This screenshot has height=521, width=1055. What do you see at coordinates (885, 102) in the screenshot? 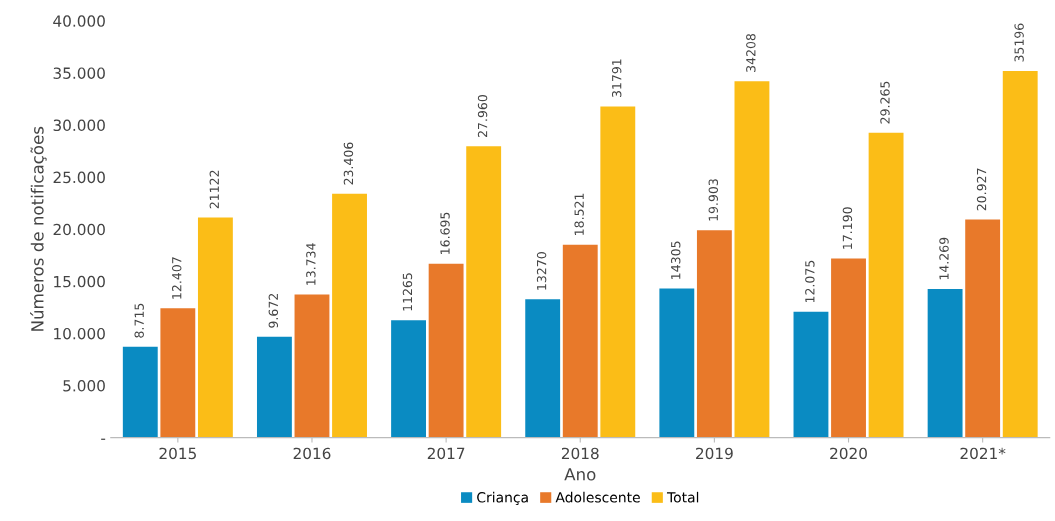
I see `data-label: 29.265` at bounding box center [885, 102].